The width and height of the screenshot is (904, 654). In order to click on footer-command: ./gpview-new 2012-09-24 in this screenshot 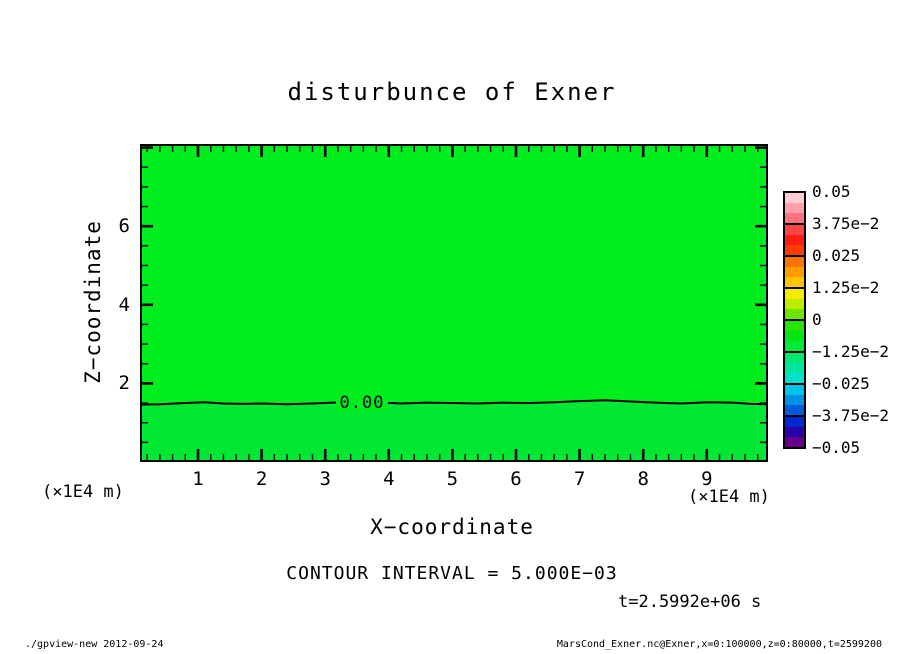, I will do `click(94, 644)`.